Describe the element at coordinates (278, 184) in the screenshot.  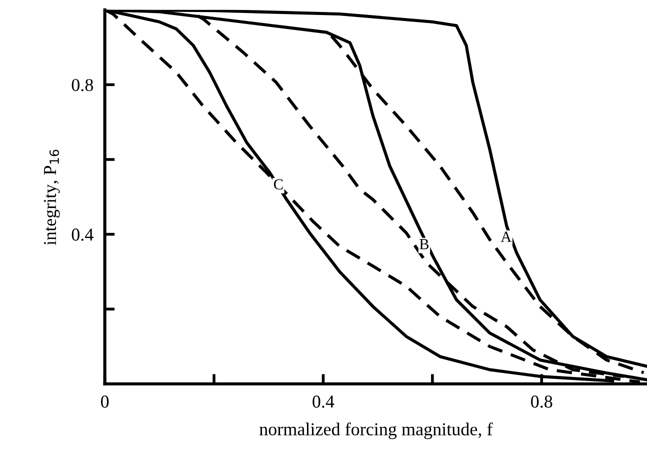
I see `annotation: C` at that location.